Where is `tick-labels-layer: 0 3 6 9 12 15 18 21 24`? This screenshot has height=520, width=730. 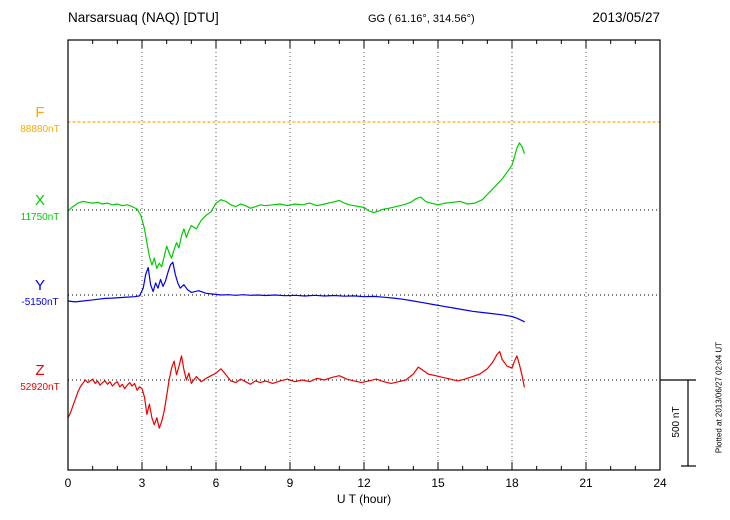
tick-labels-layer: 0 3 6 9 12 15 18 21 24 is located at coordinates (366, 483).